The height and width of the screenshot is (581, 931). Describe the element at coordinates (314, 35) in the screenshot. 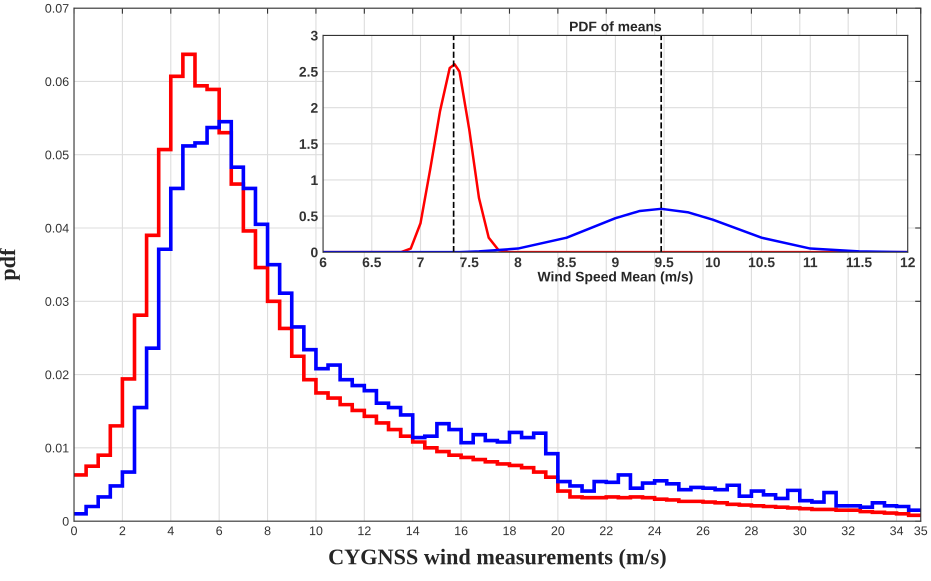

I see `y-tick-label: 3` at that location.